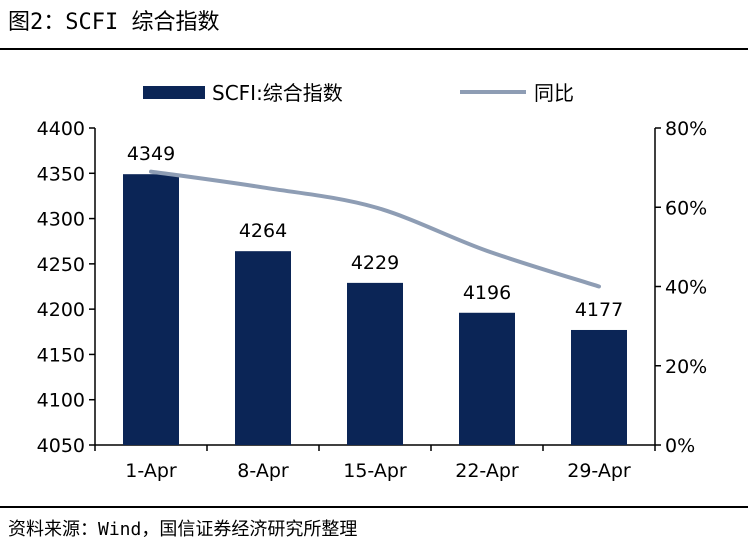 The image size is (748, 559). I want to click on data-label: 4196, so click(487, 293).